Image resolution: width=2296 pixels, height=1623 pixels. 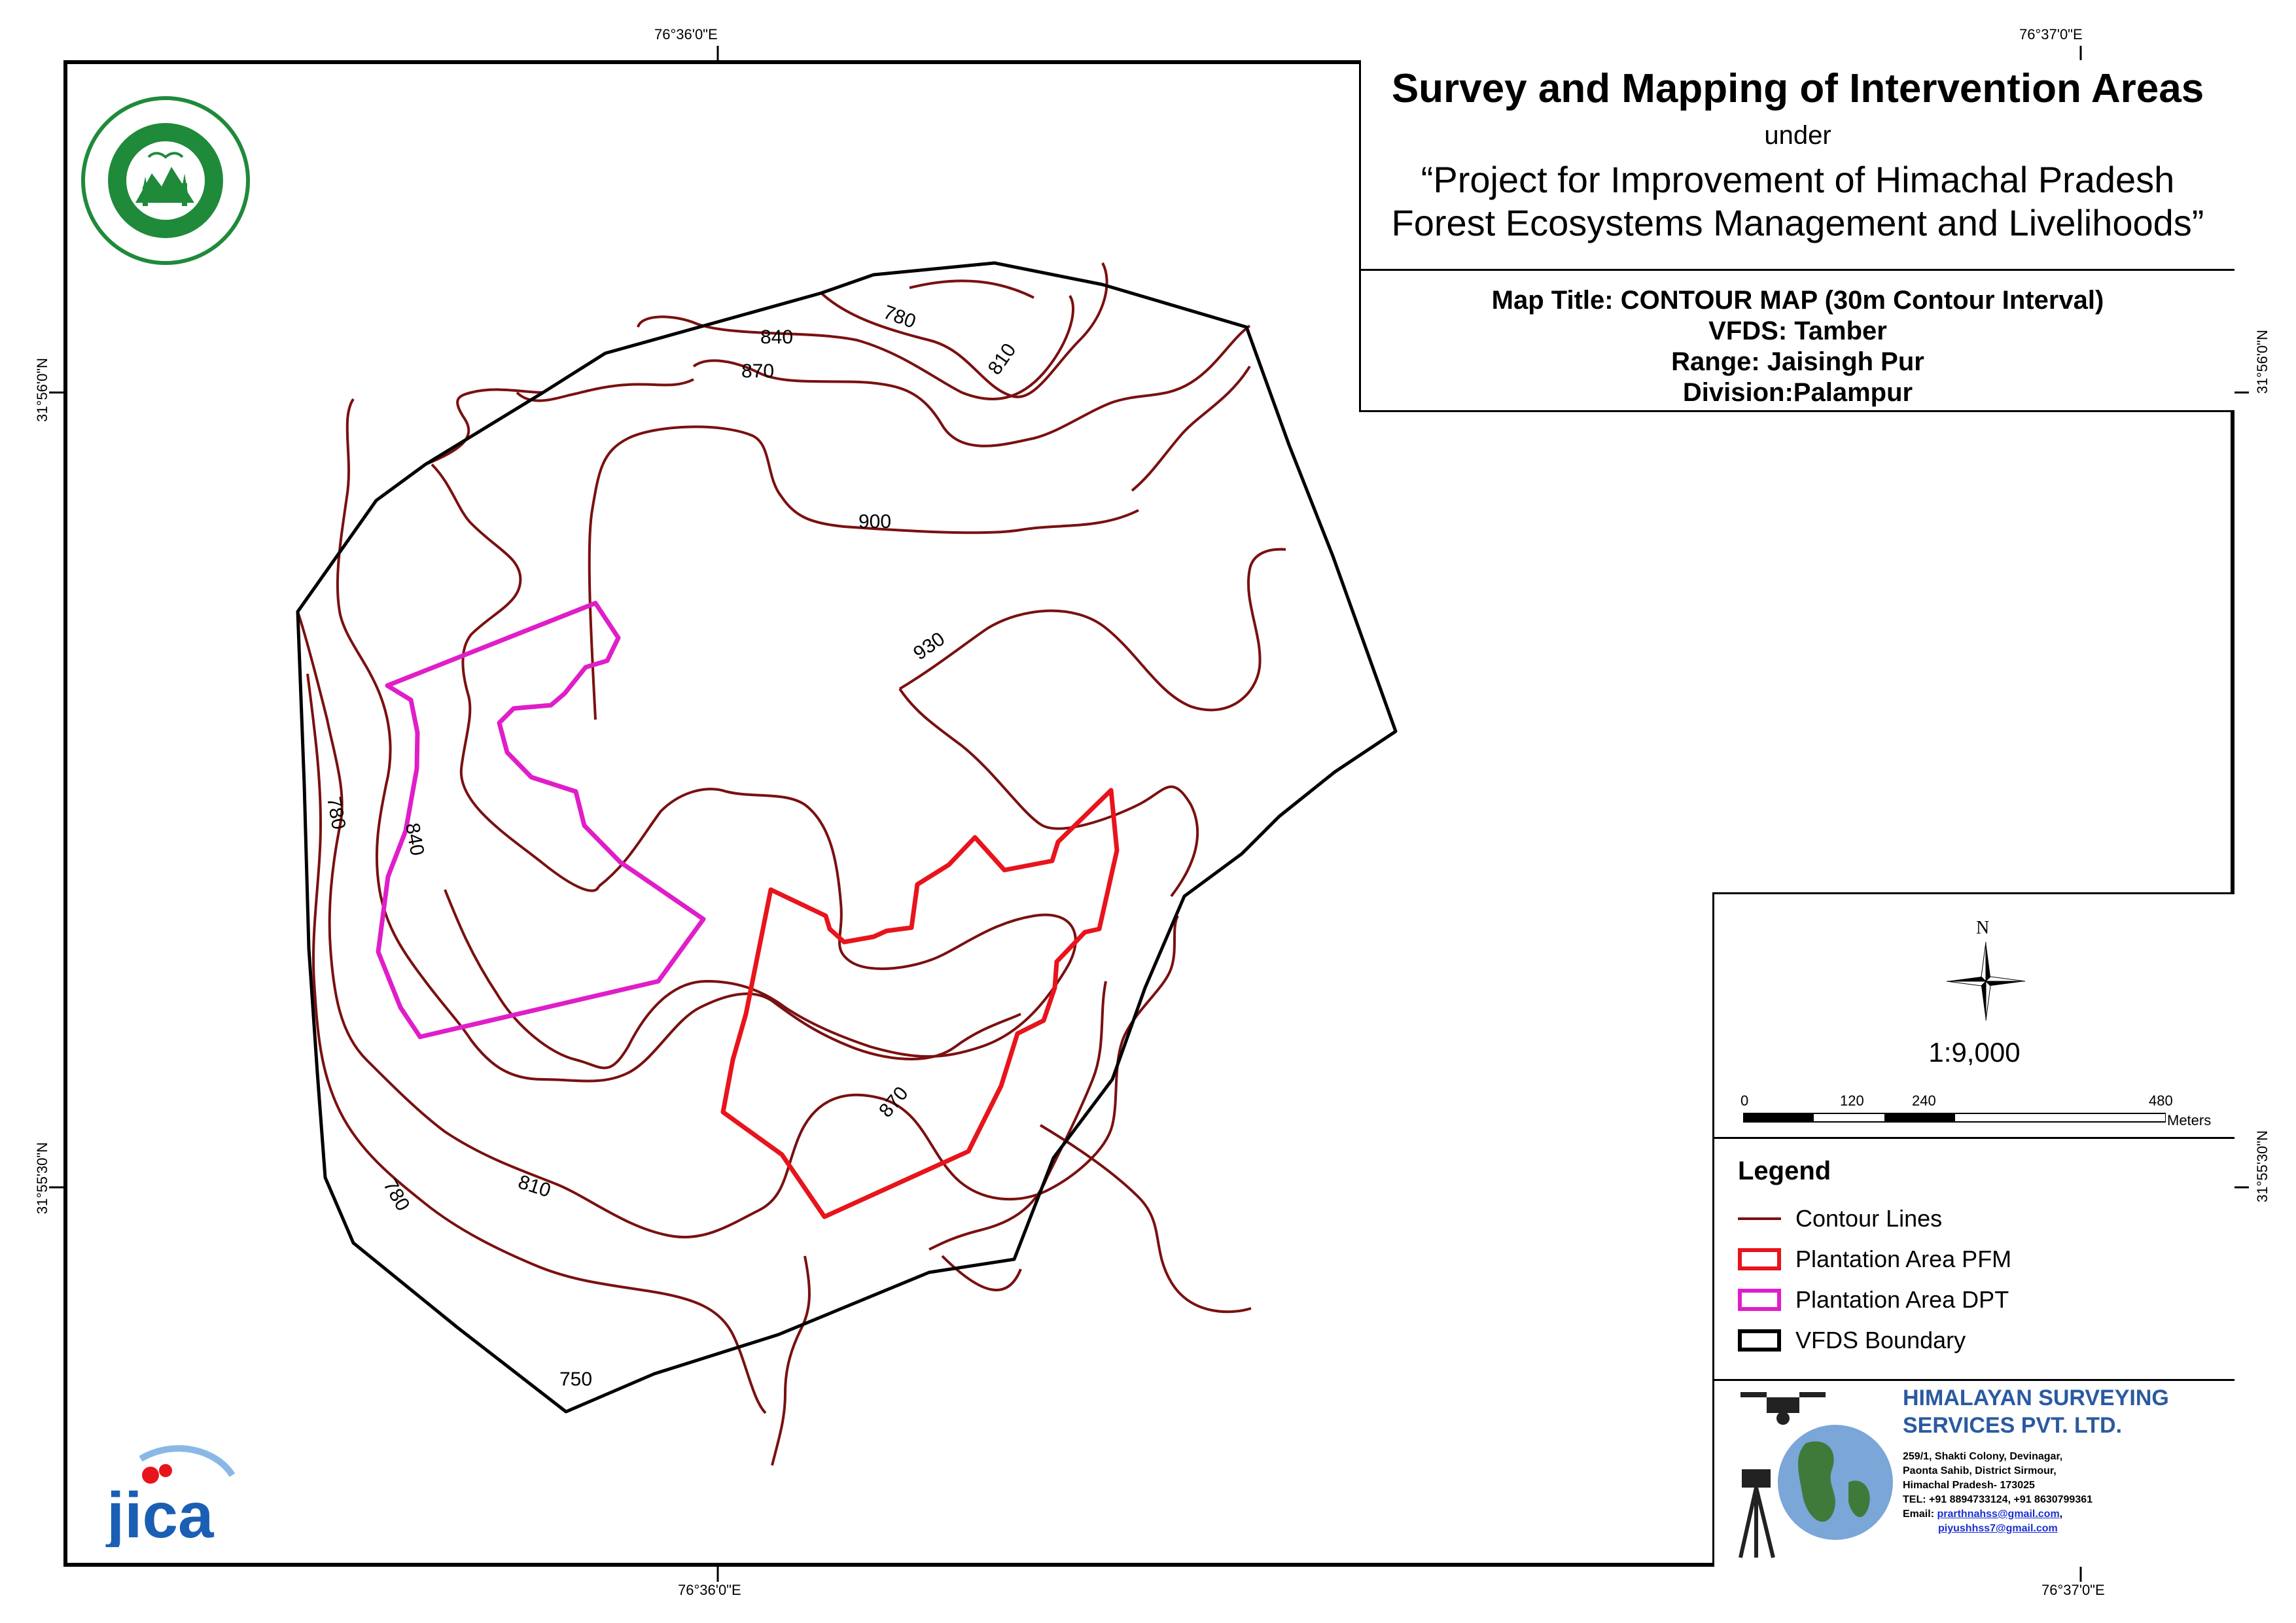 I want to click on lon-label-top-right: 76°37'0"E, so click(x=2051, y=34).